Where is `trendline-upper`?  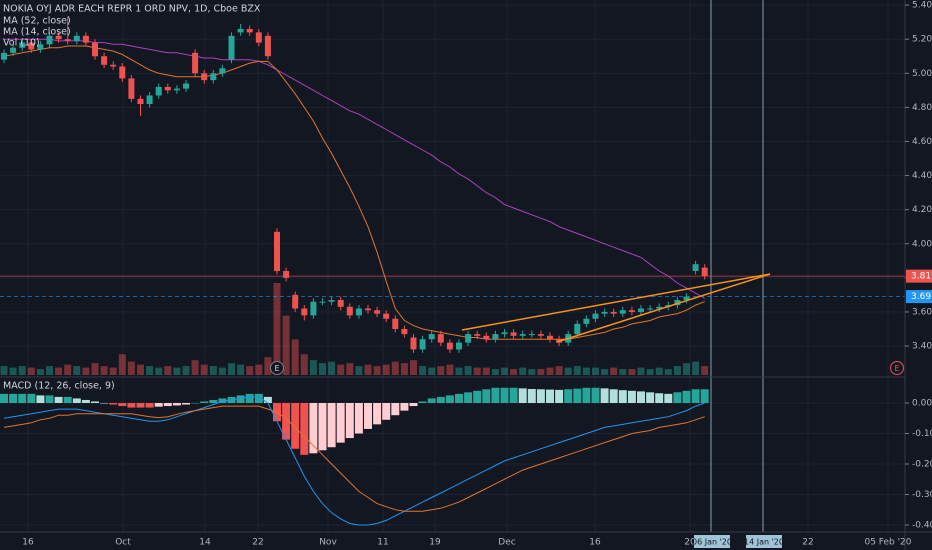 trendline-upper is located at coordinates (616, 302).